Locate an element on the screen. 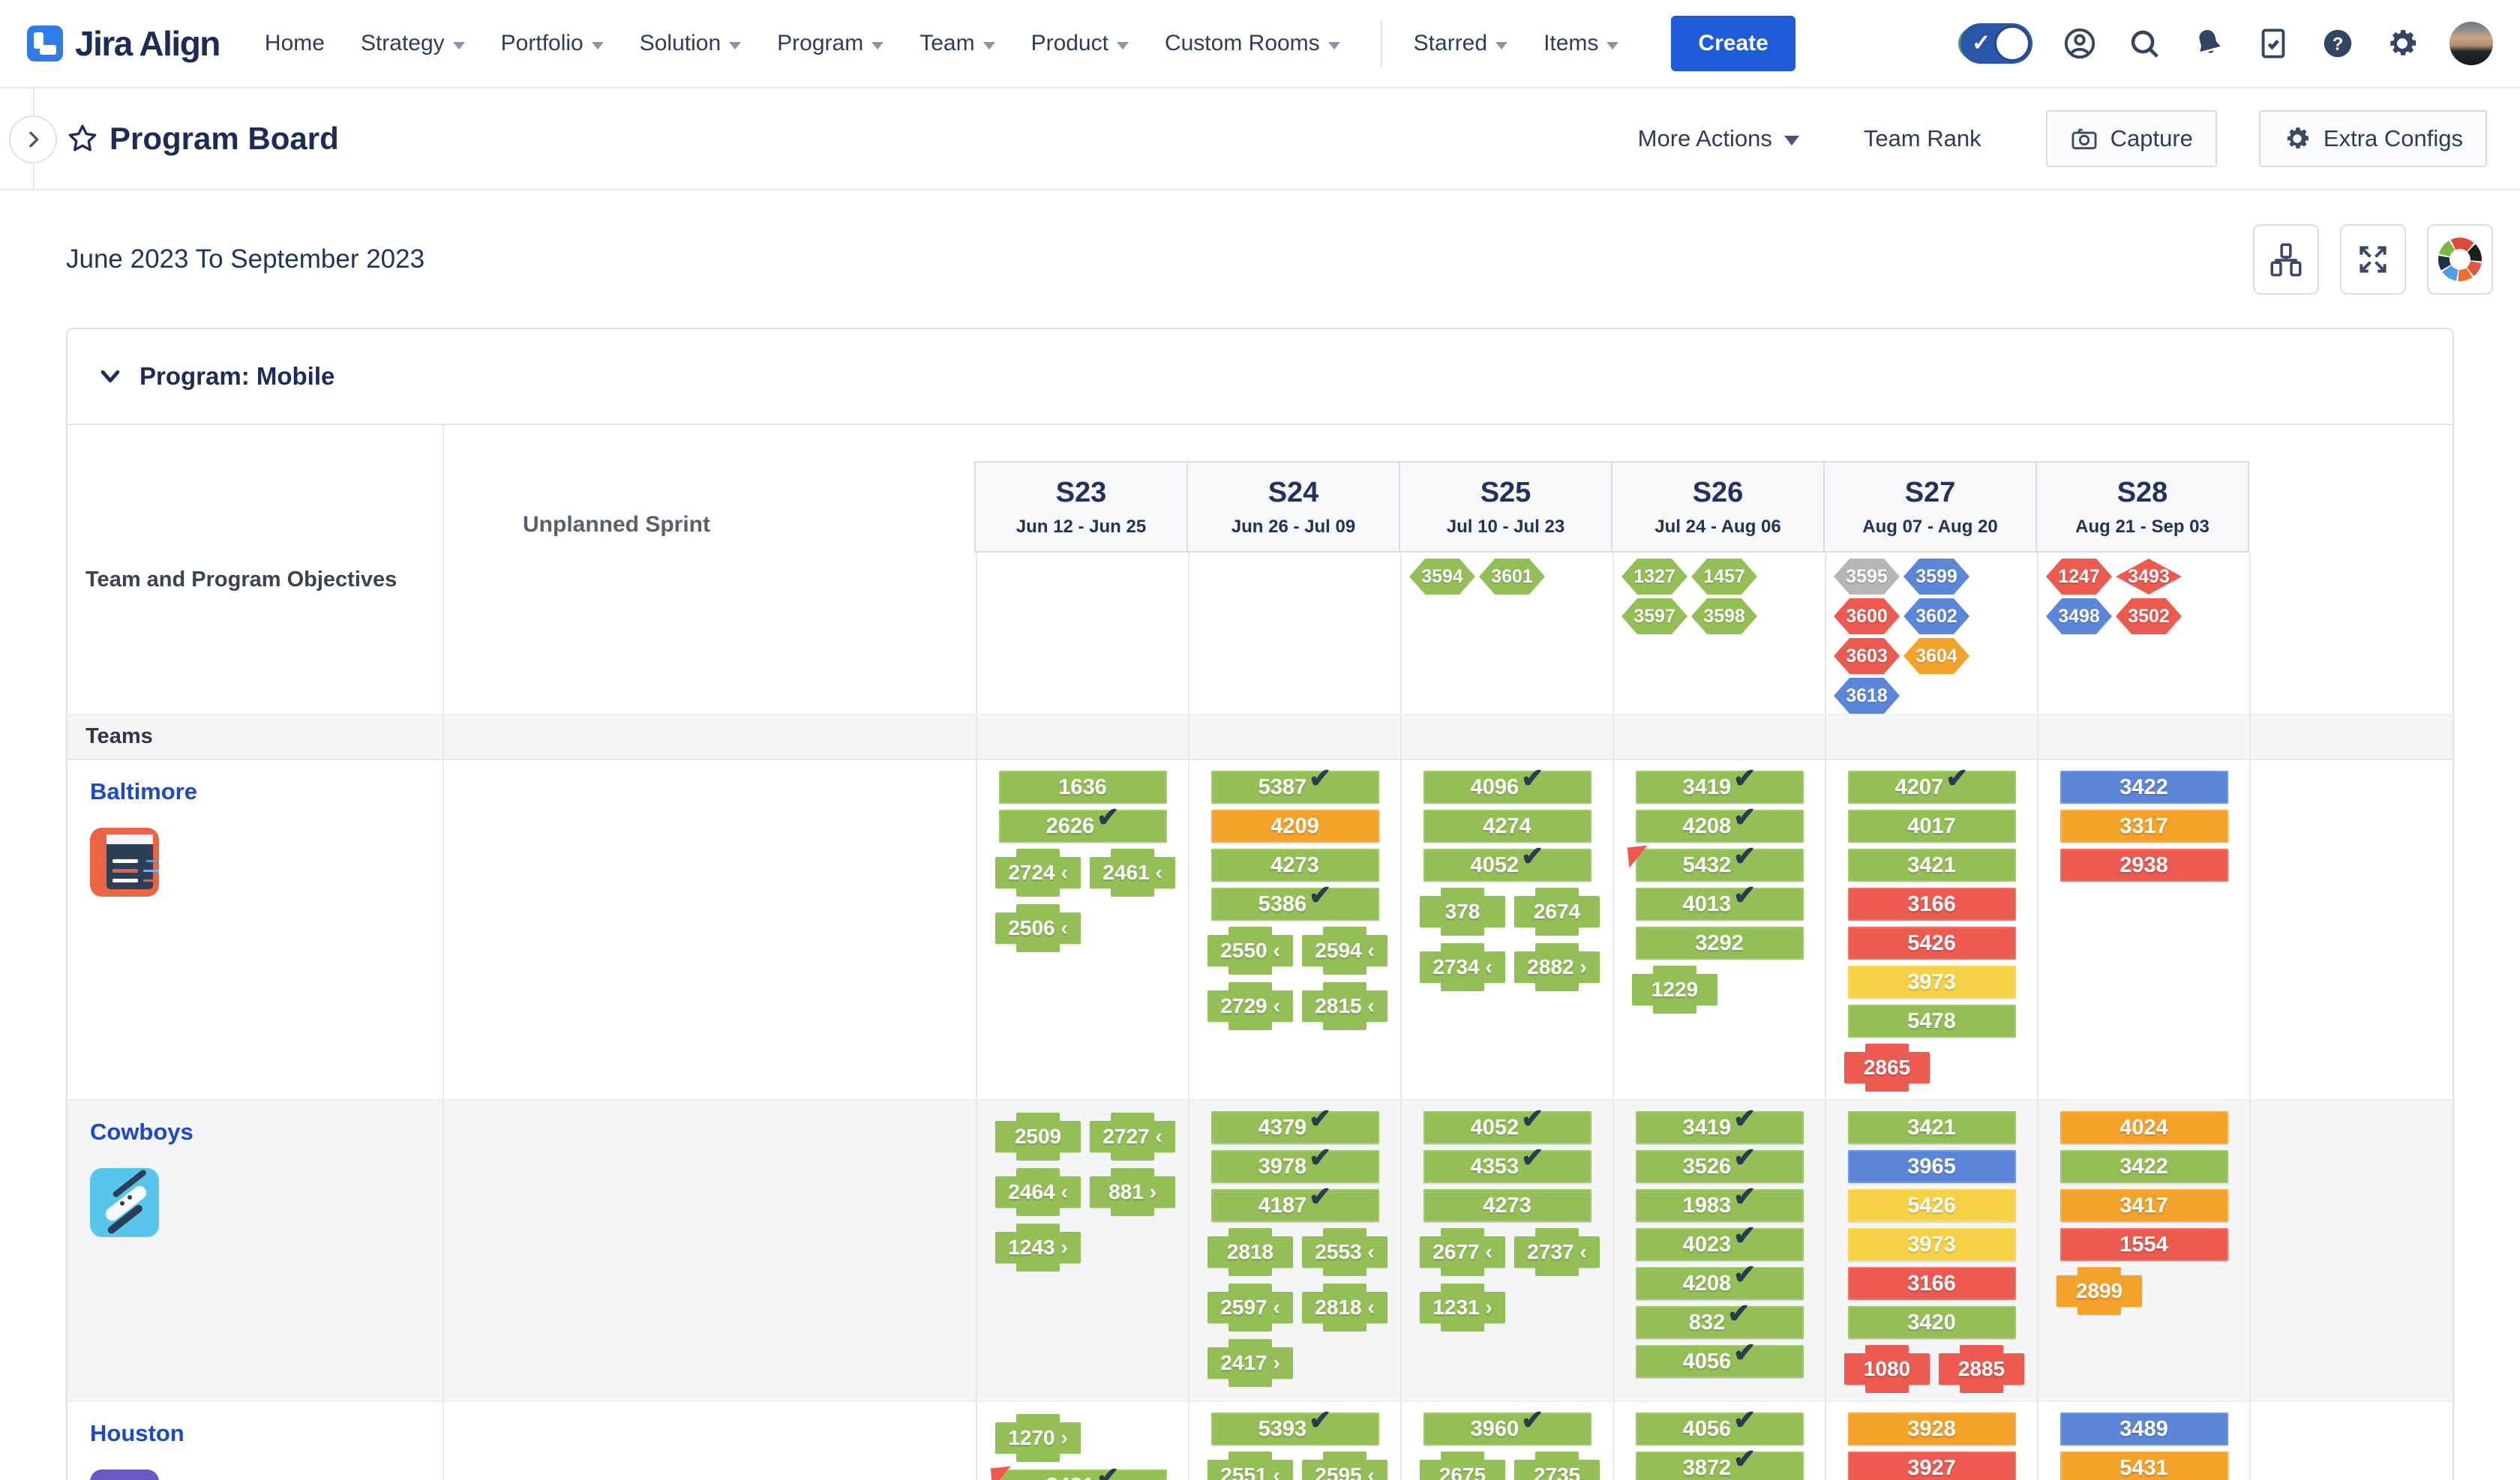 The width and height of the screenshot is (2520, 1480). nav-item-items: Items is located at coordinates (1581, 43).